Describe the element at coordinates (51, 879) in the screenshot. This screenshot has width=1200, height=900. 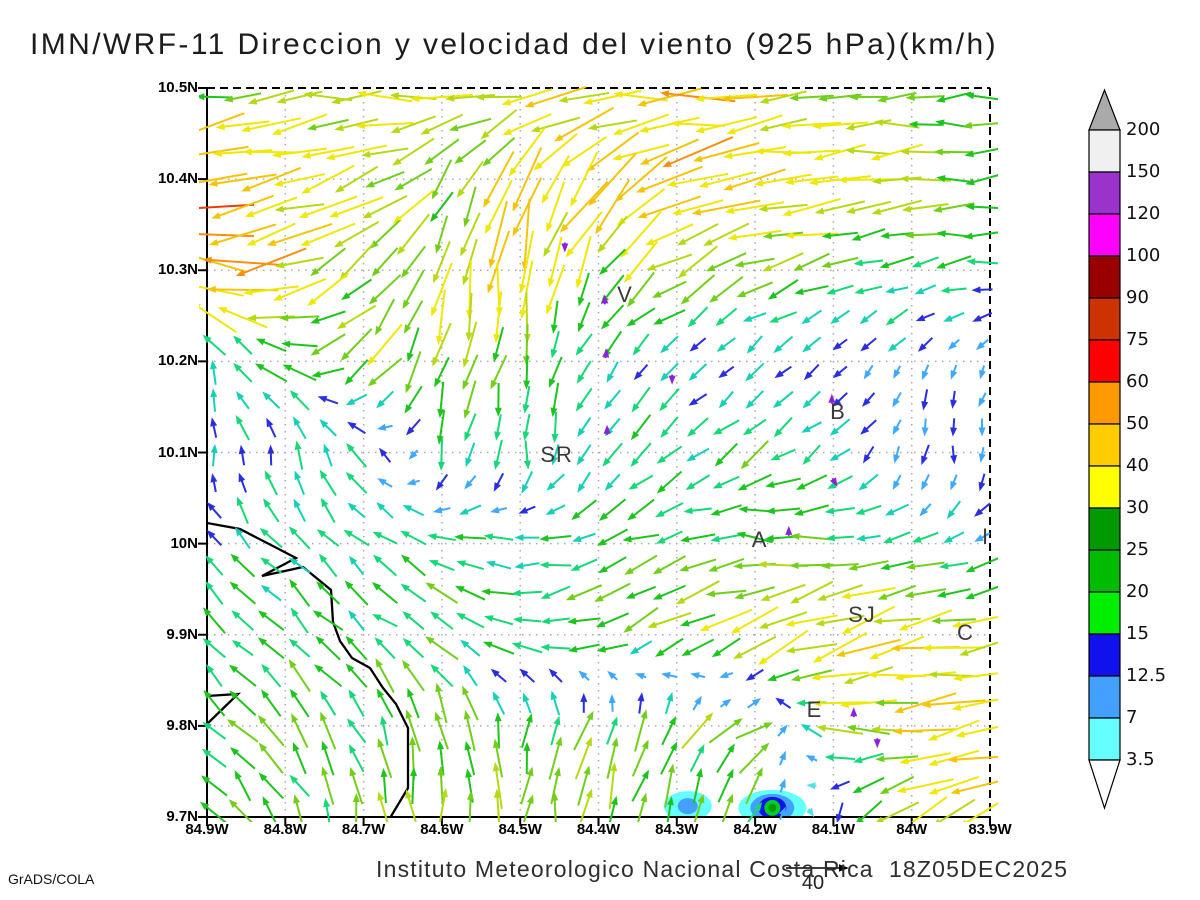
I see `grads-cola-credit: GrADS/COLA` at that location.